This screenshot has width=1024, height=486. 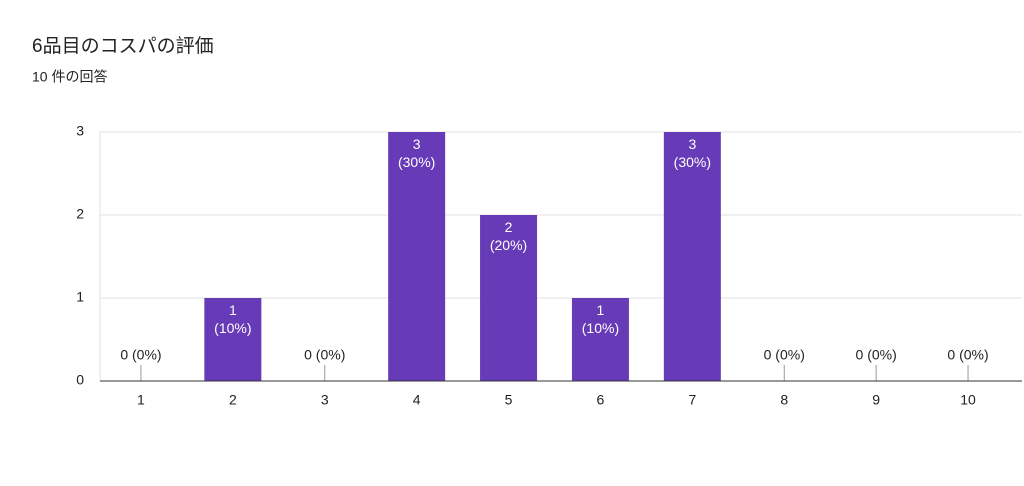 What do you see at coordinates (784, 400) in the screenshot?
I see `x-tick-label: 8` at bounding box center [784, 400].